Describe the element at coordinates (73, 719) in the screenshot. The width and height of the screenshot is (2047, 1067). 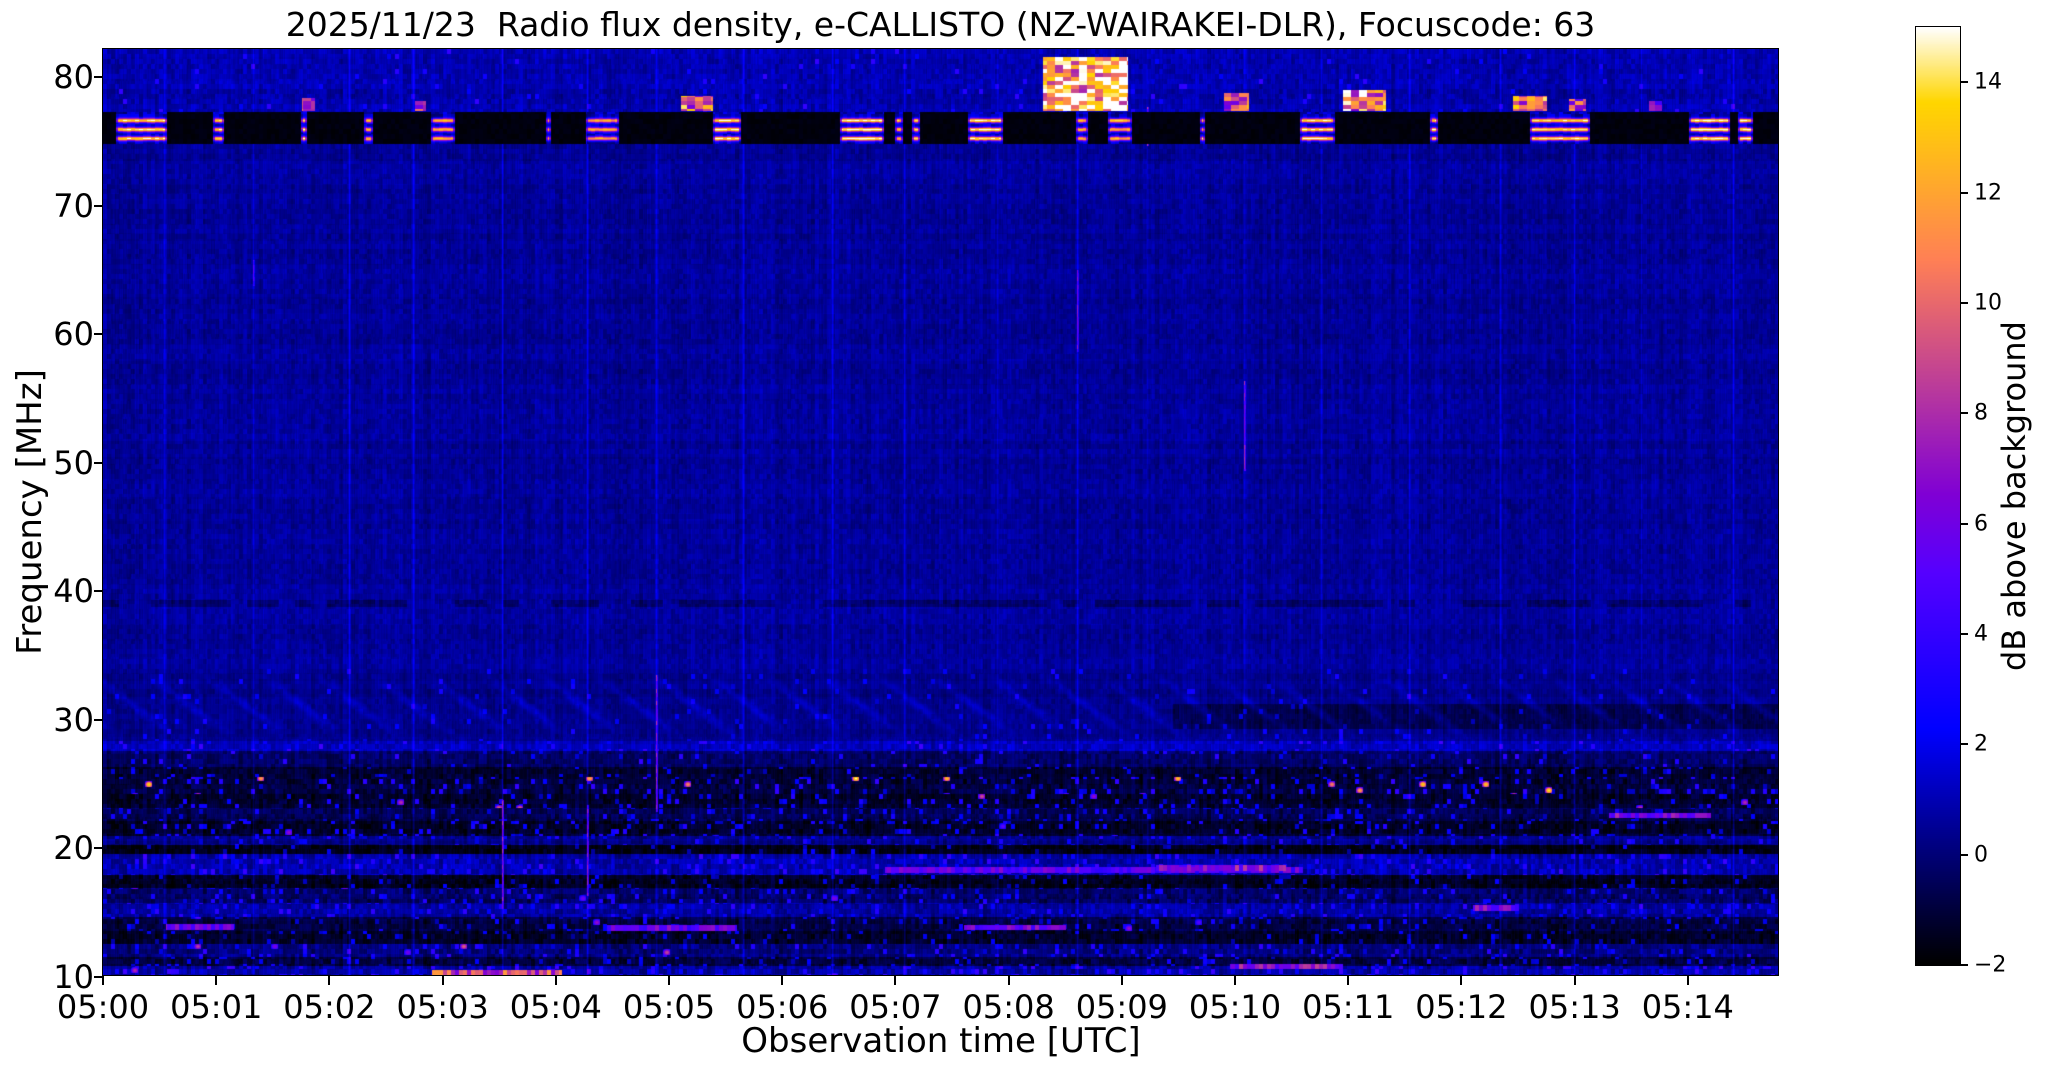
I see `y-tick-label: 30` at that location.